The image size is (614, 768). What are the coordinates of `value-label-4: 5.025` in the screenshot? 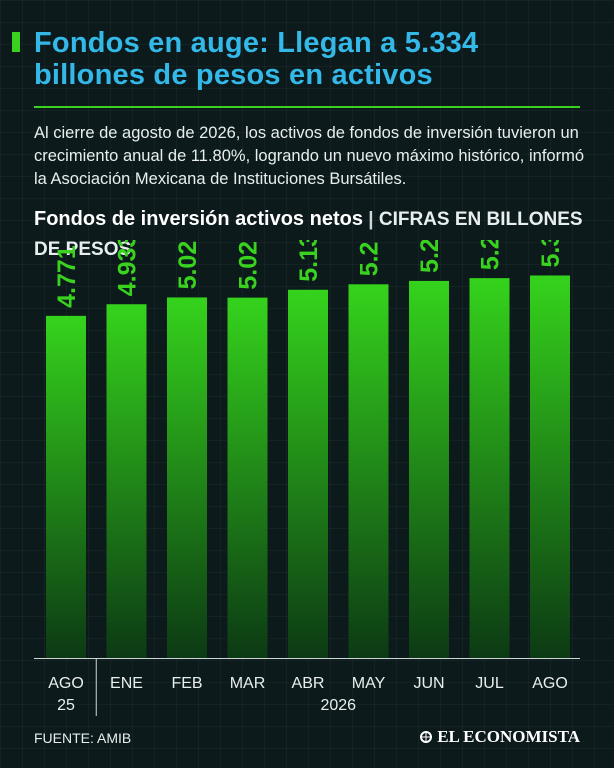 It's located at (249, 265).